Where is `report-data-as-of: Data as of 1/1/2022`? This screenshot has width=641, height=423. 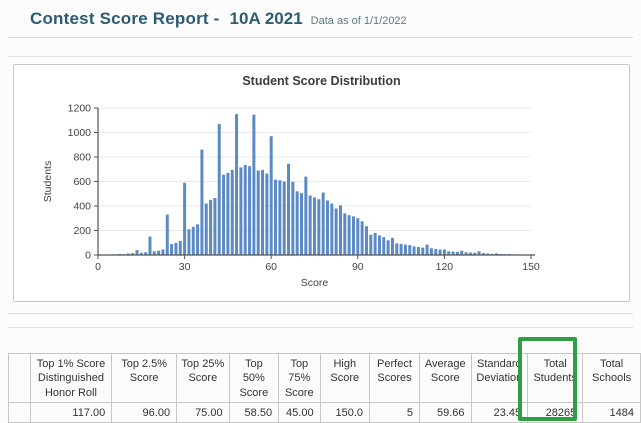 report-data-as-of: Data as of 1/1/2022 is located at coordinates (358, 21).